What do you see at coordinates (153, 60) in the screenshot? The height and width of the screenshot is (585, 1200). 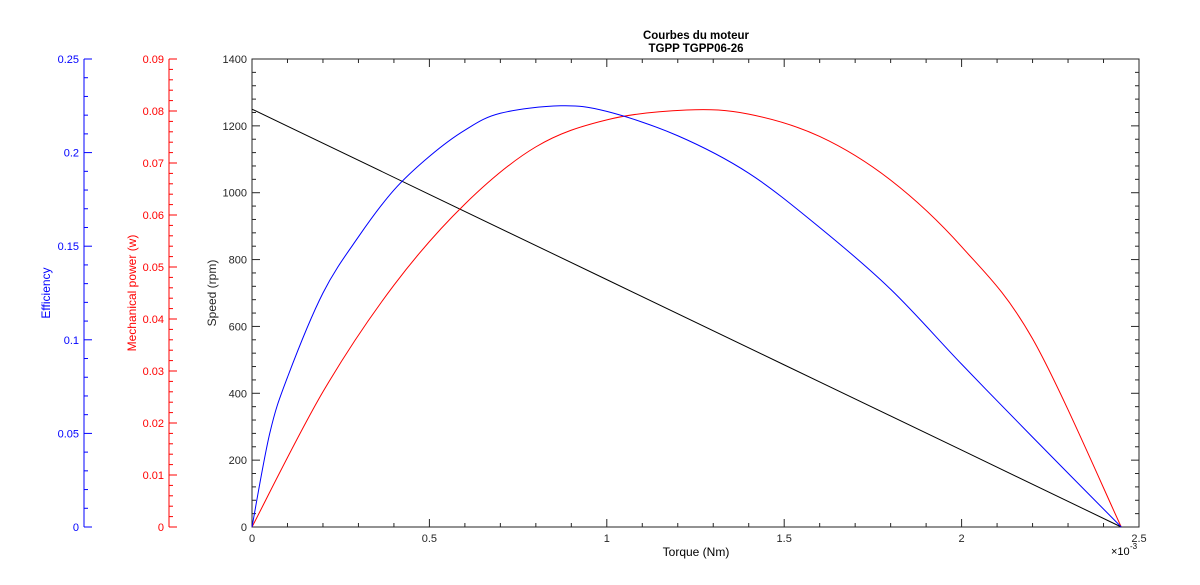 I see `power-y-tick-label: 0.09` at bounding box center [153, 60].